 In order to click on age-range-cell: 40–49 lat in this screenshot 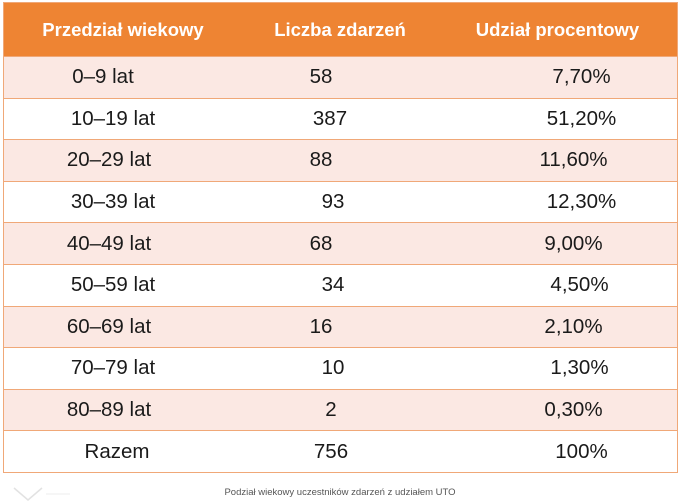, I will do `click(123, 243)`.